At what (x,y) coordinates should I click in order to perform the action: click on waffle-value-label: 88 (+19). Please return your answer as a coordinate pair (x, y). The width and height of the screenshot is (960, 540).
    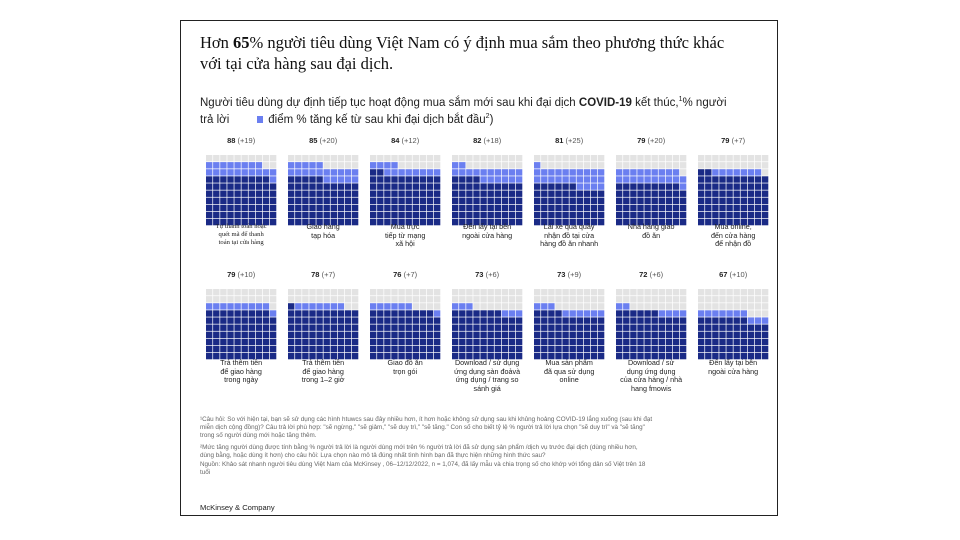
    Looking at the image, I should click on (241, 140).